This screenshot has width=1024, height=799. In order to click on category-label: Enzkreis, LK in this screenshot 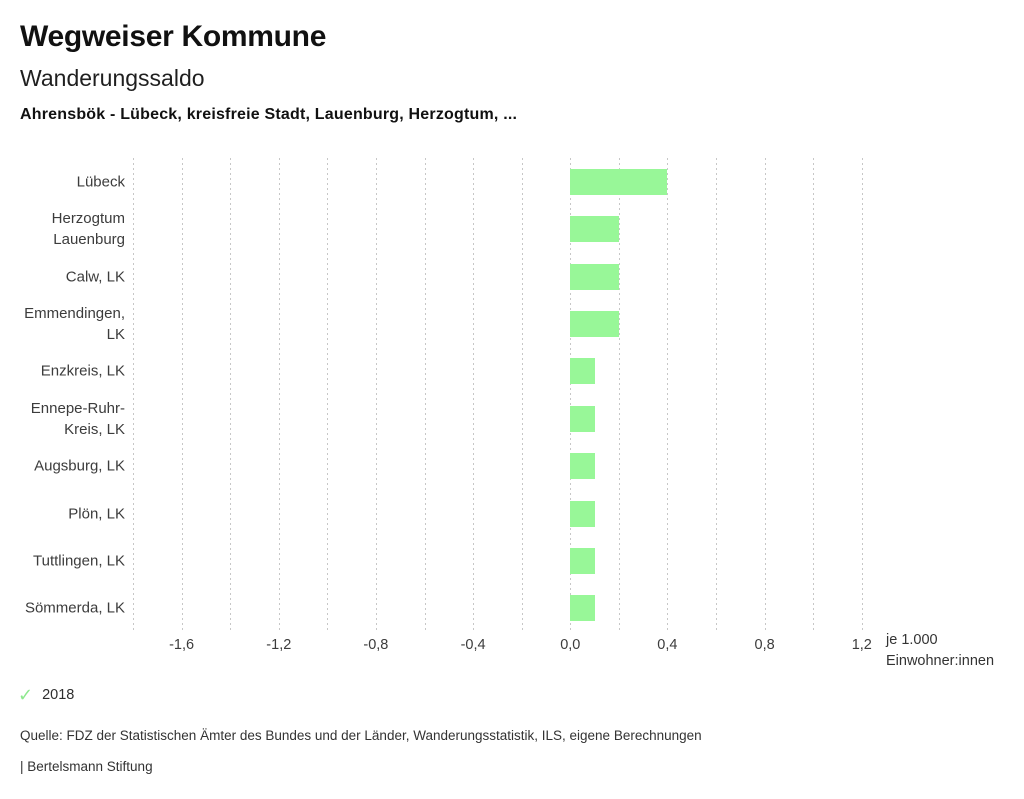, I will do `click(82, 371)`.